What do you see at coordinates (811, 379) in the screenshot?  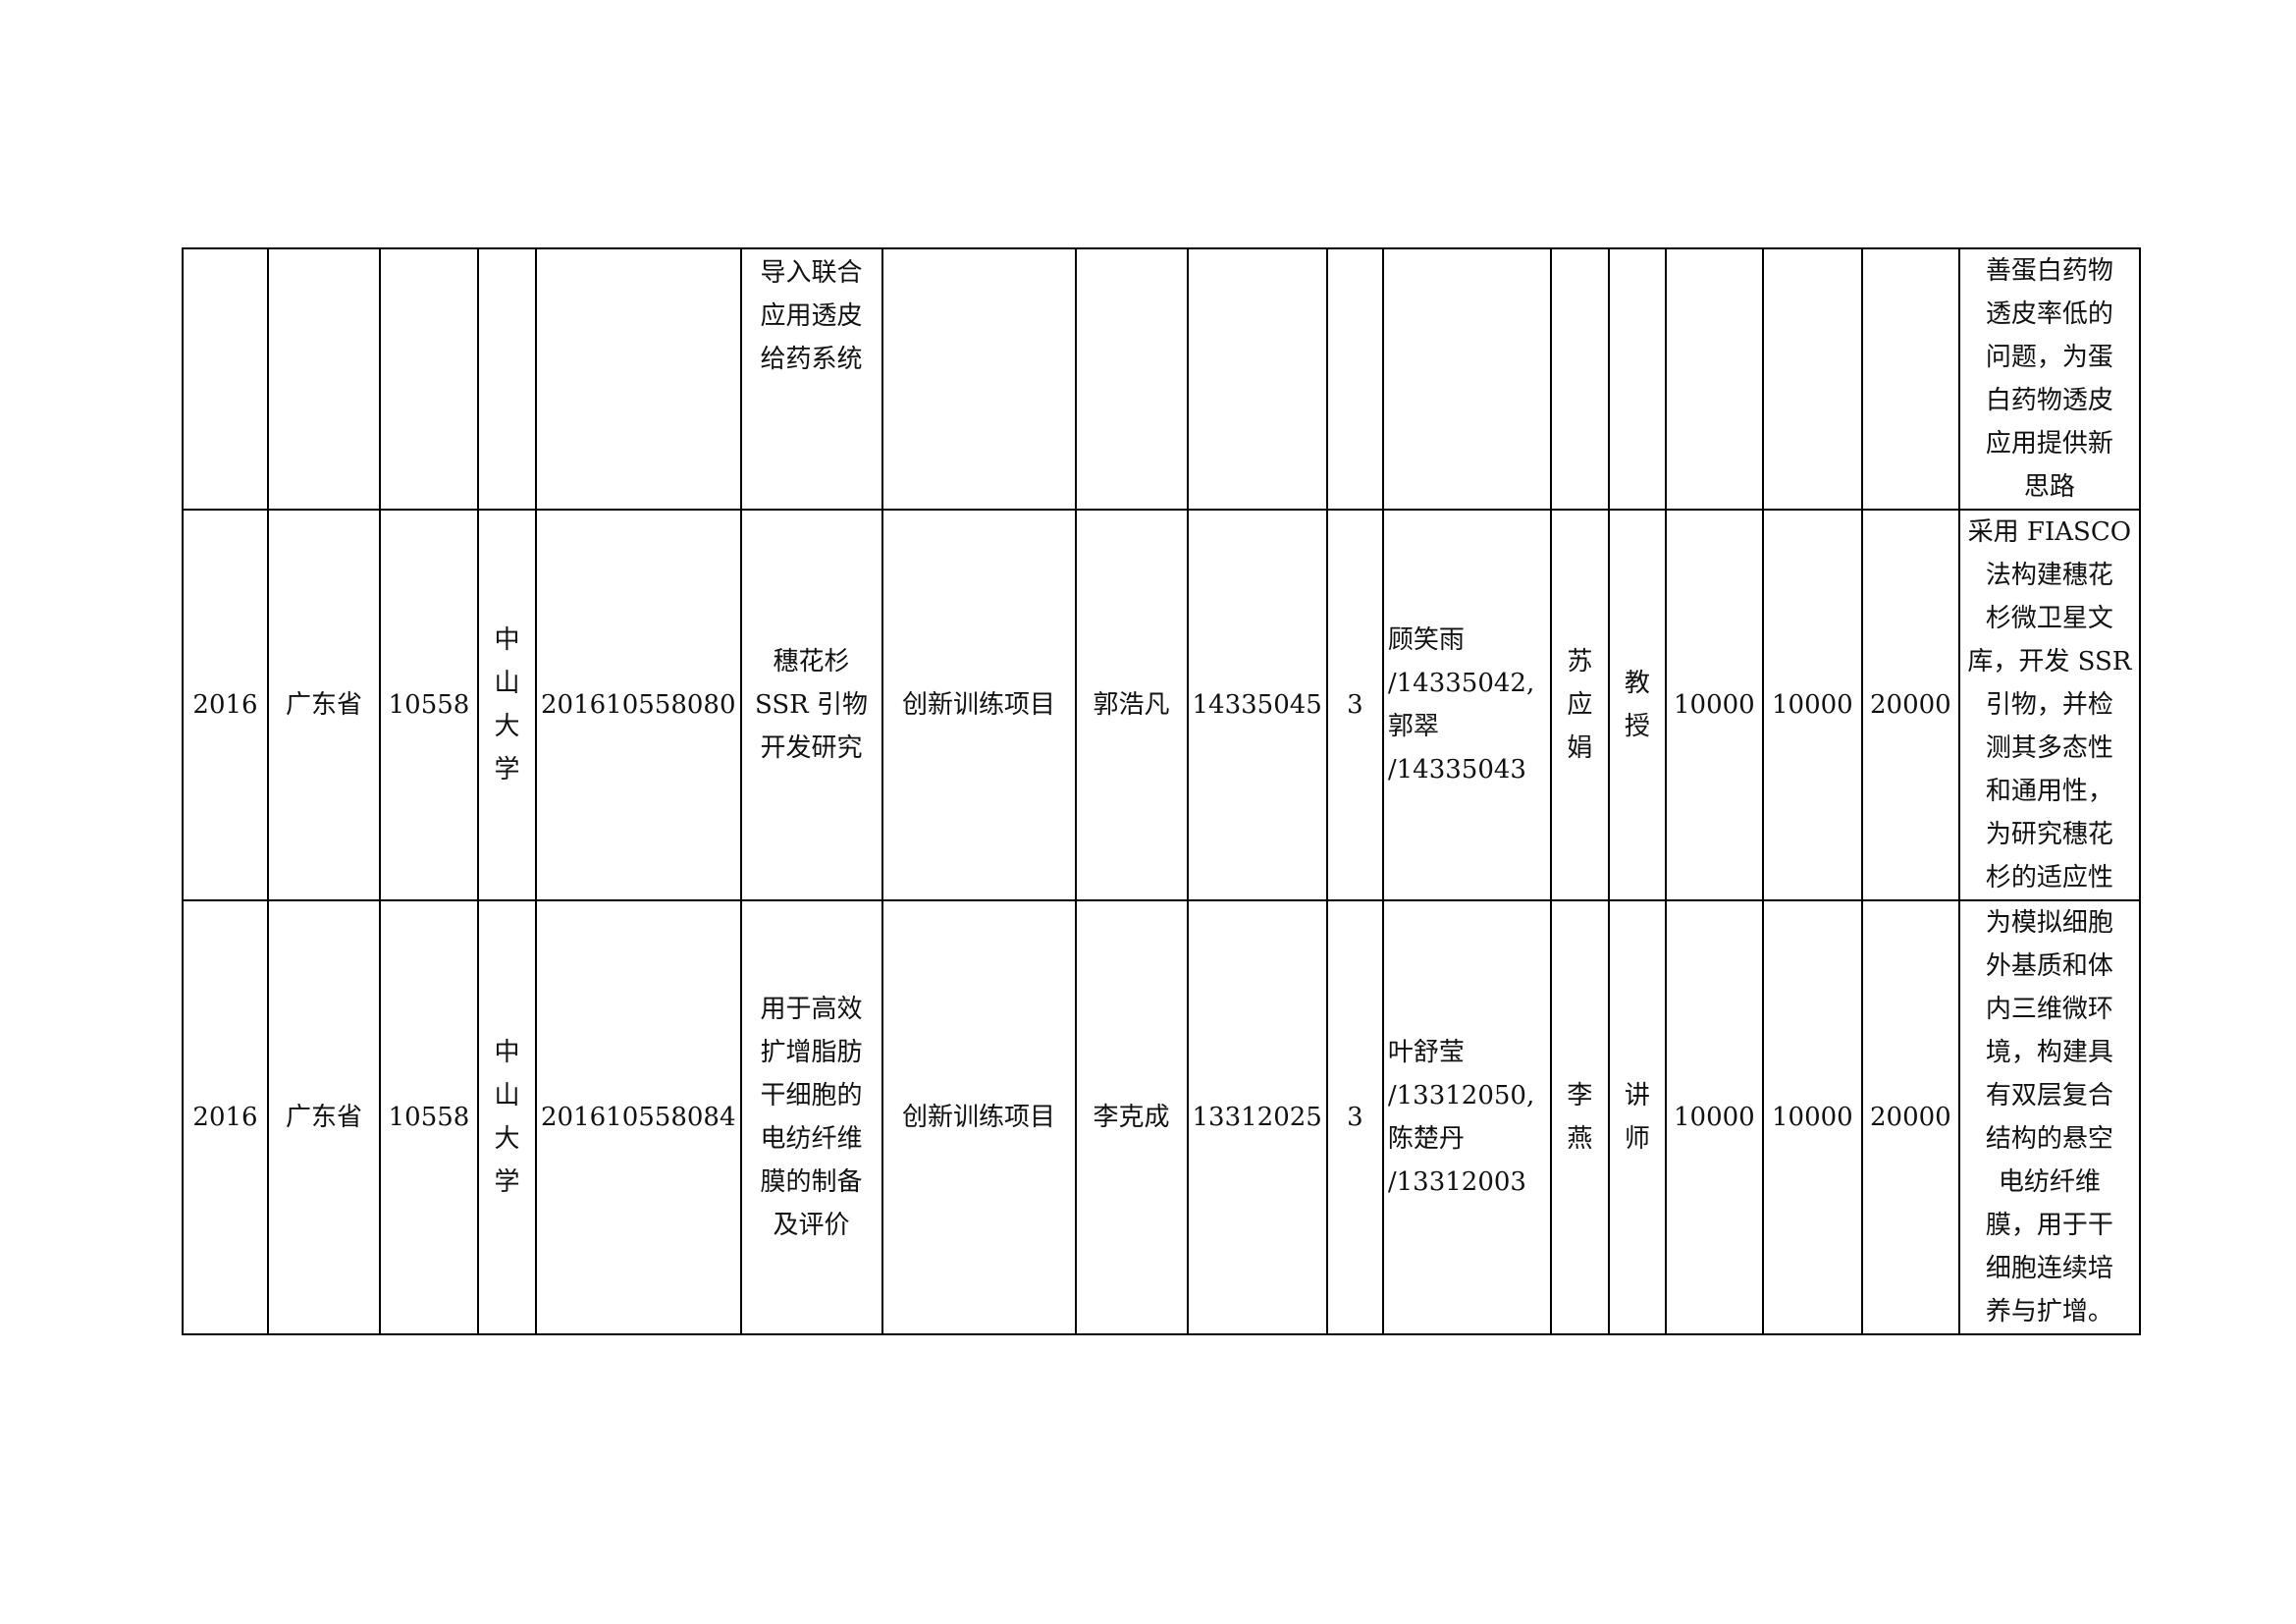 I see `cell-project-name: 导入联合 应用透皮 给药系统` at bounding box center [811, 379].